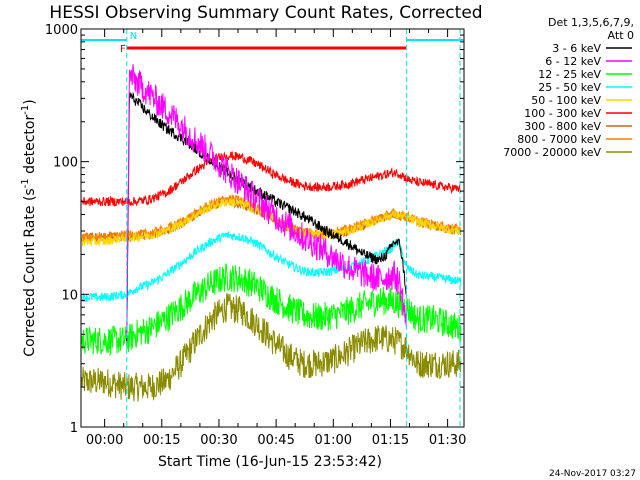  Describe the element at coordinates (65, 163) in the screenshot. I see `y-tick-label: 100` at that location.